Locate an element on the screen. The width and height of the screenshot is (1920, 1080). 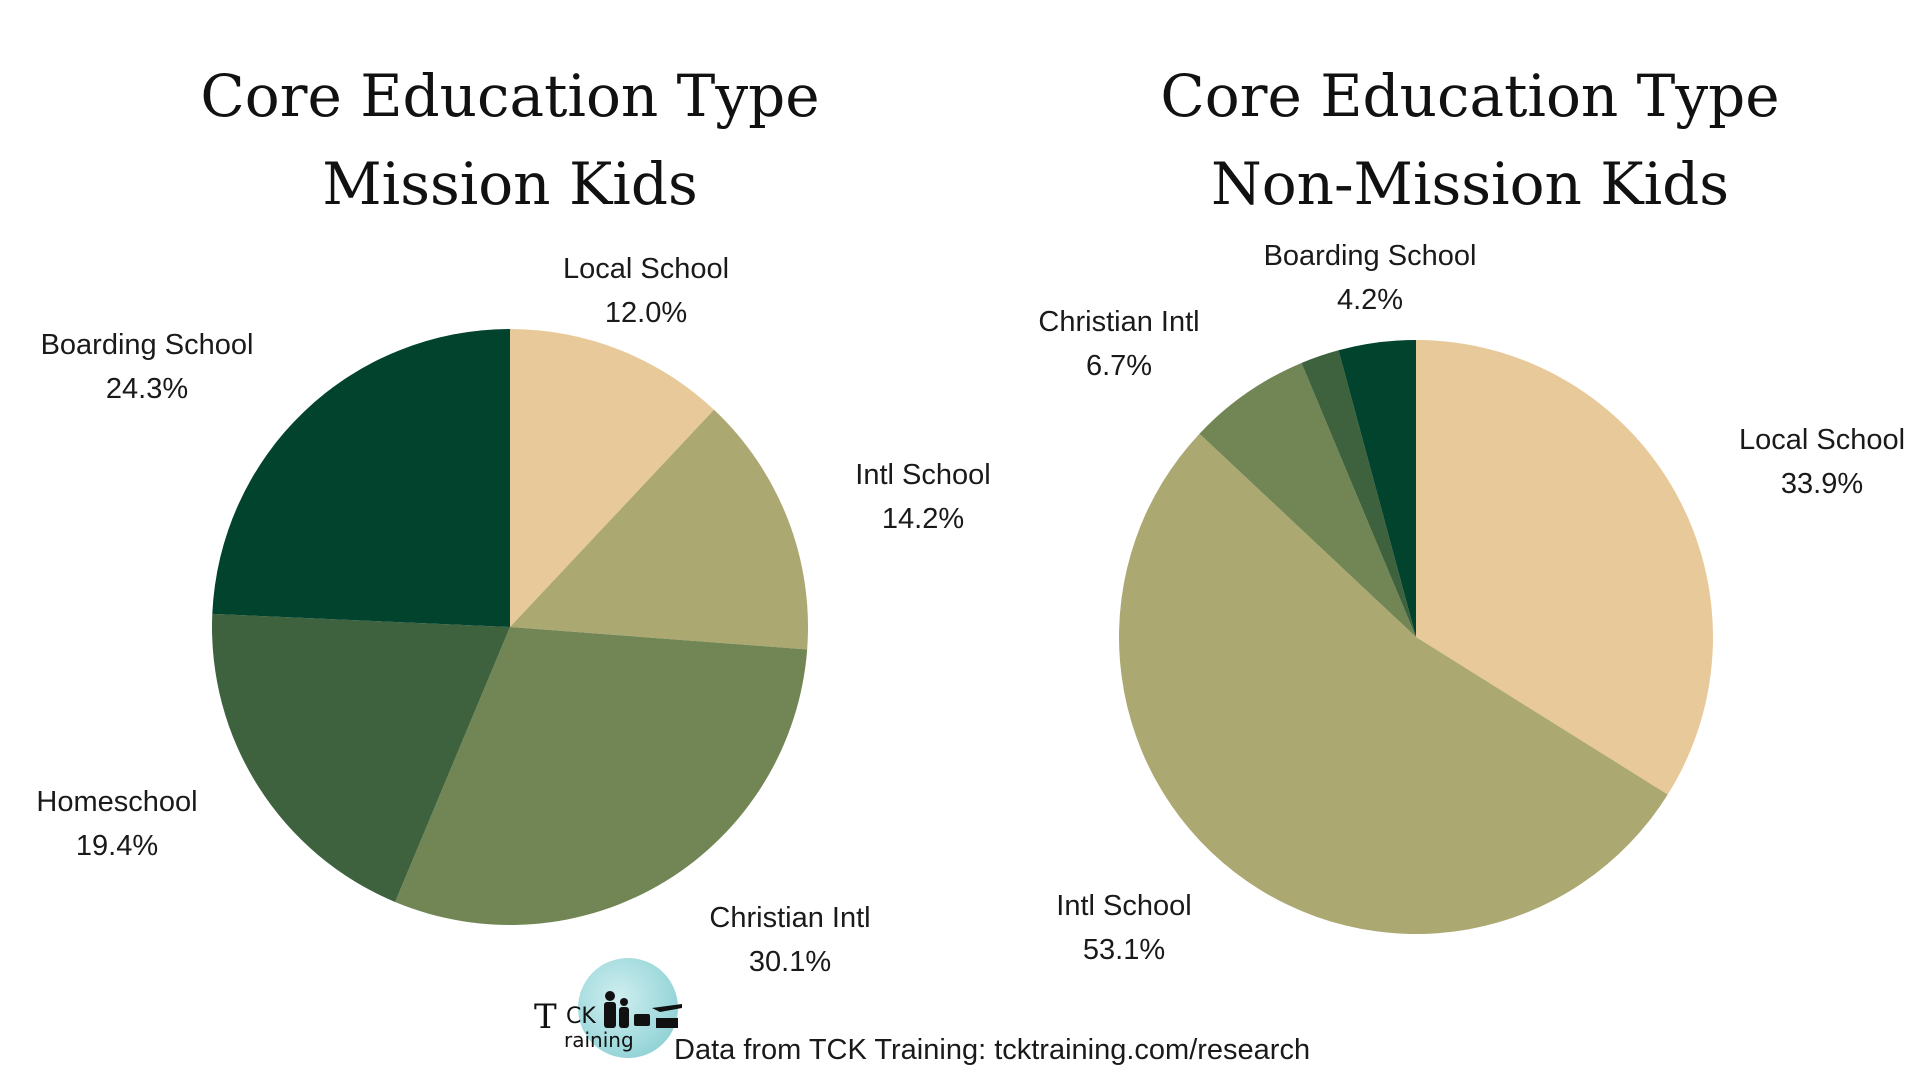
pie-slice-0-local-school is located at coordinates (612, 478).